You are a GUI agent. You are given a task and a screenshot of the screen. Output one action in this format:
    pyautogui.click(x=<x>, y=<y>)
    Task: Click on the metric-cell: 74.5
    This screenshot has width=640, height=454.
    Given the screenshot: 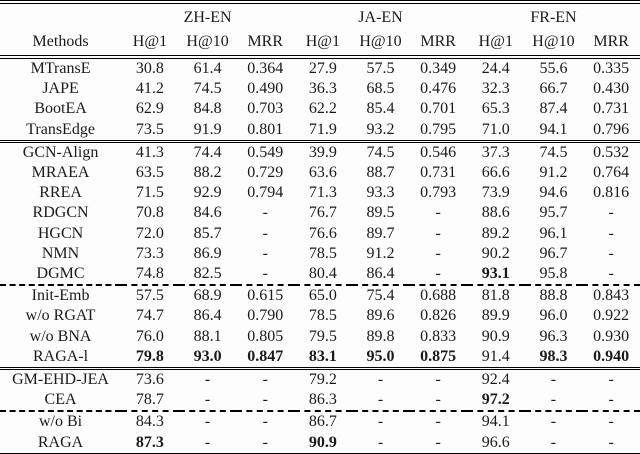 What is the action you would take?
    pyautogui.click(x=207, y=89)
    